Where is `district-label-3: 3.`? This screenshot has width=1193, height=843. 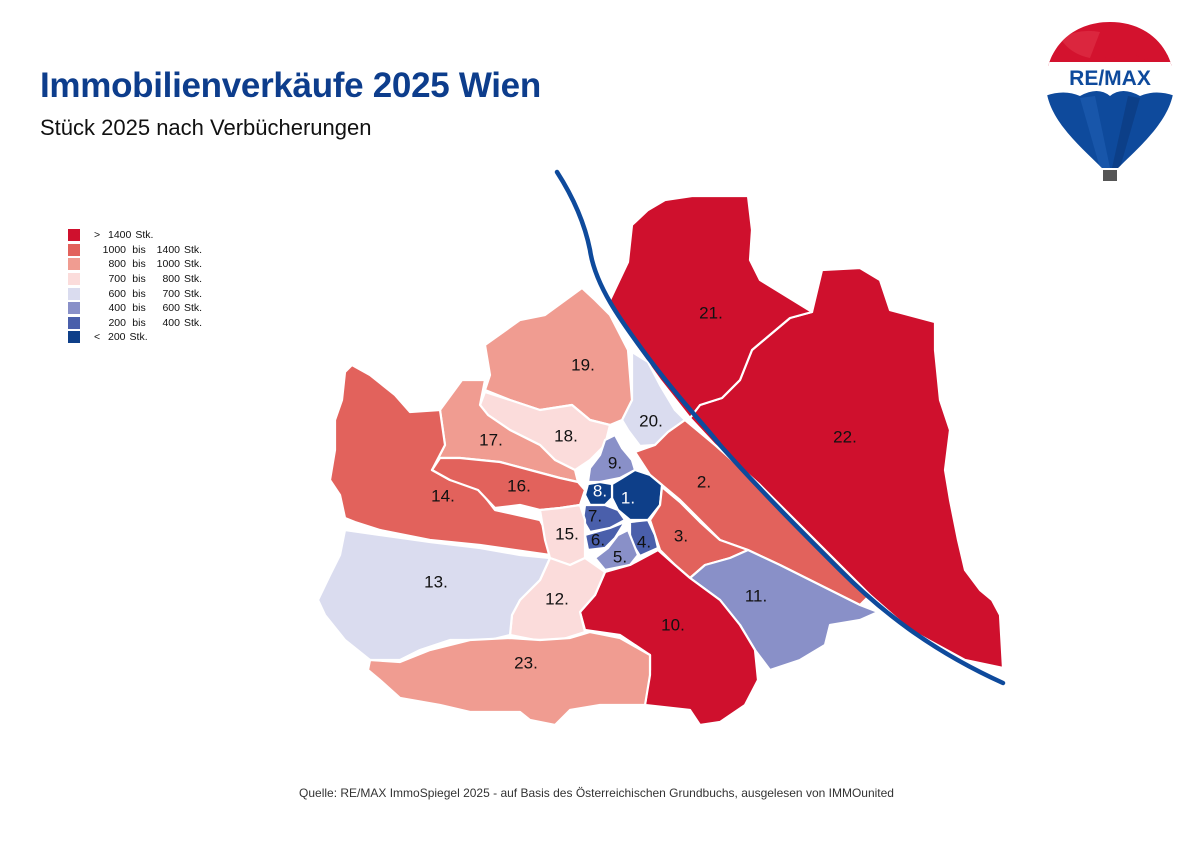
district-label-3: 3. is located at coordinates (681, 535).